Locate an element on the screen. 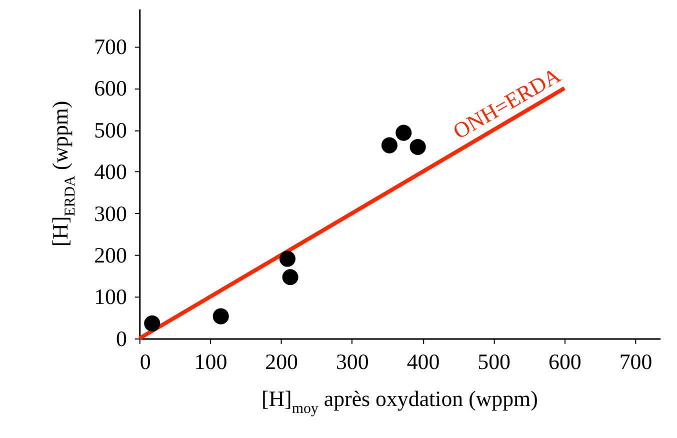  x-tick-label: 300 is located at coordinates (352, 361).